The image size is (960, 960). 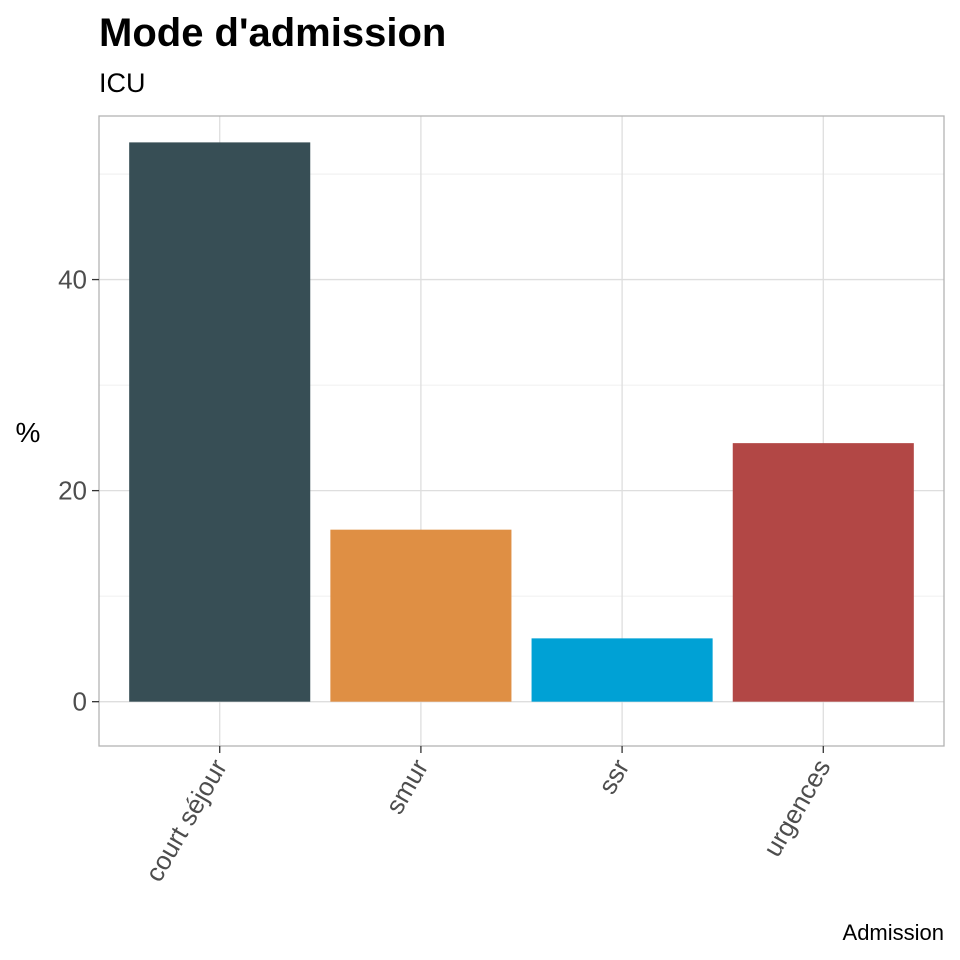 I want to click on y-tick-label: 40, so click(x=72, y=280).